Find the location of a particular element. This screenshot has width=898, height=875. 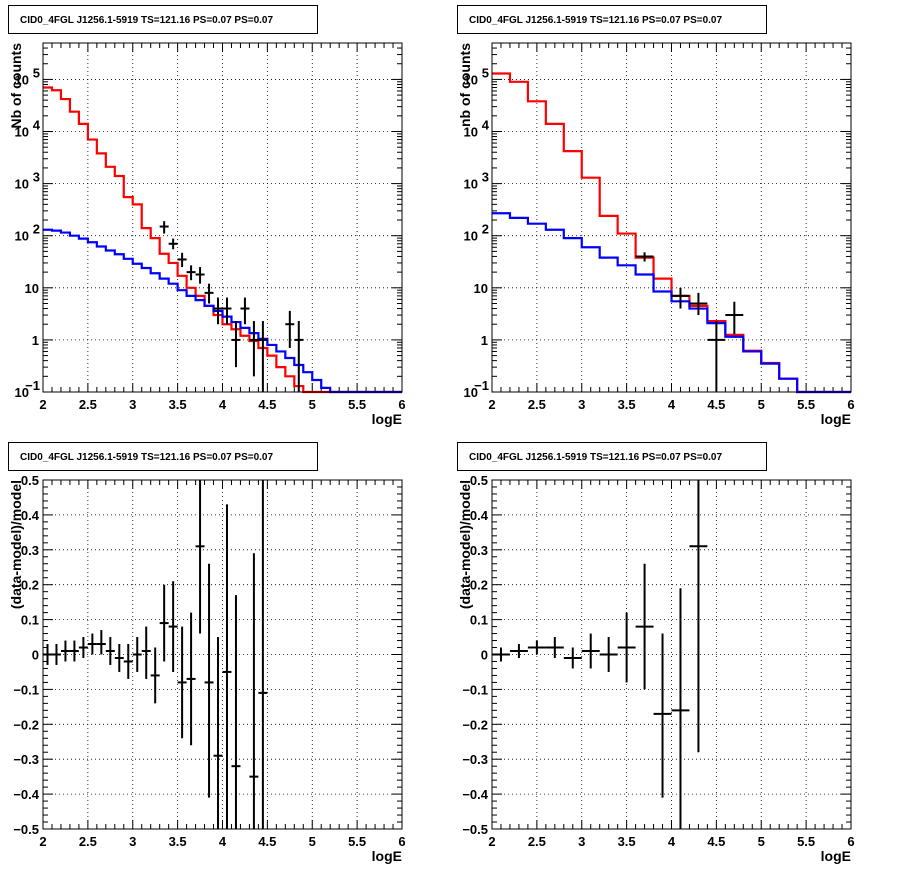

total-model-histogram is located at coordinates (671, 233).